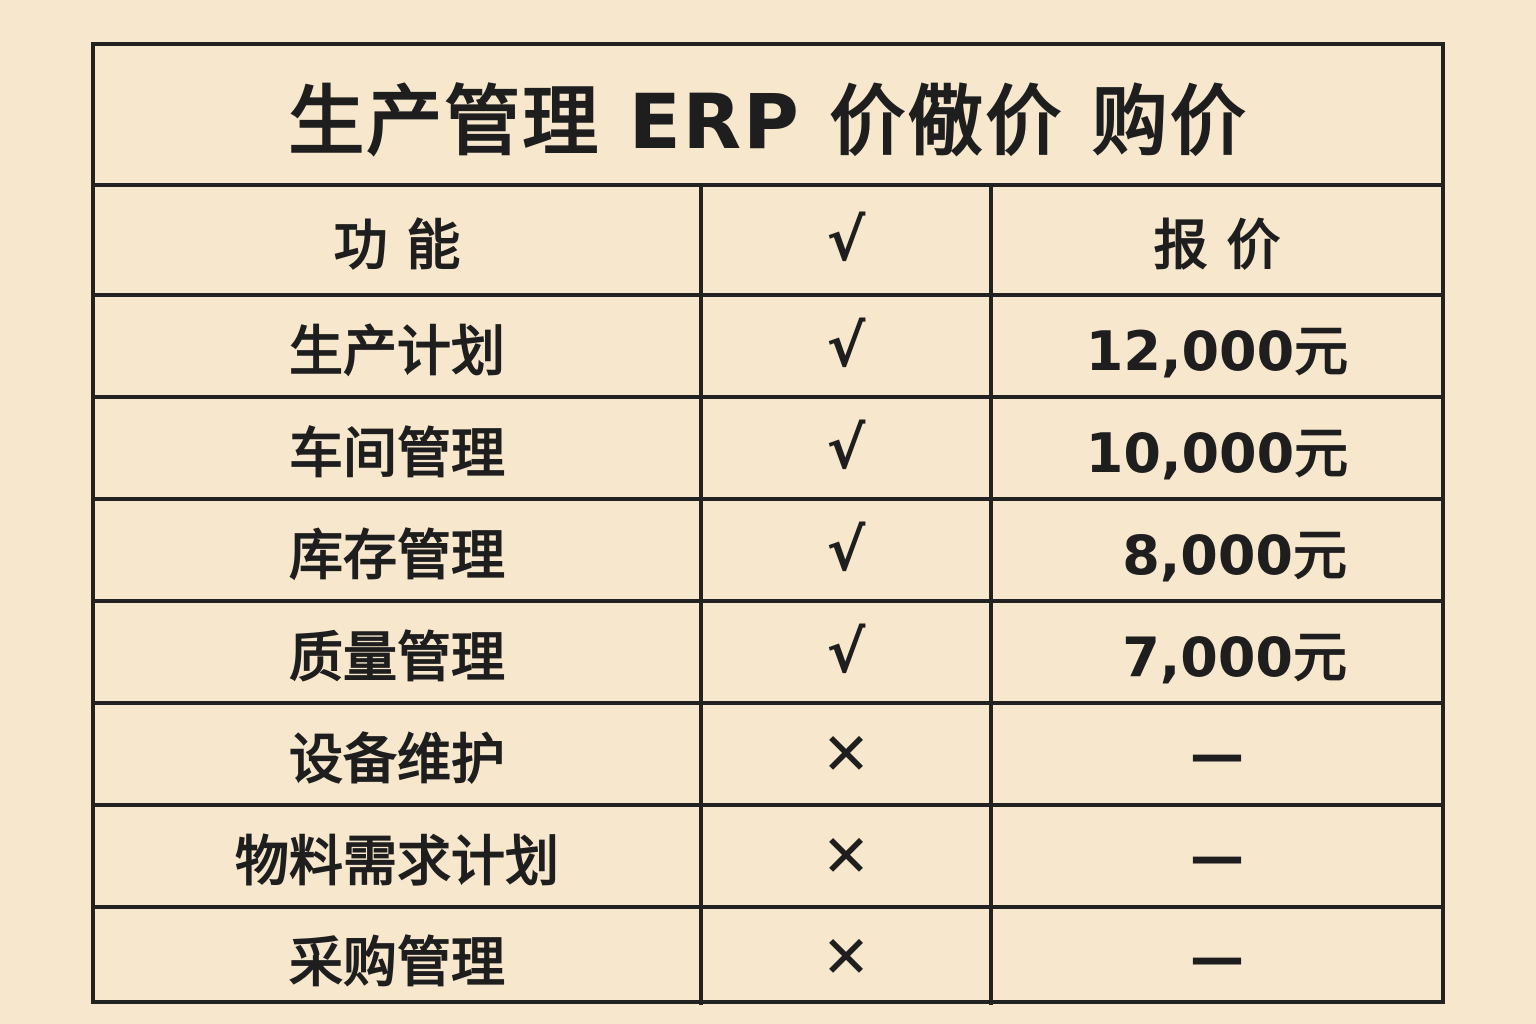 This screenshot has width=1536, height=1024. I want to click on table-row: 物料需求计划 ✕ —, so click(768, 858).